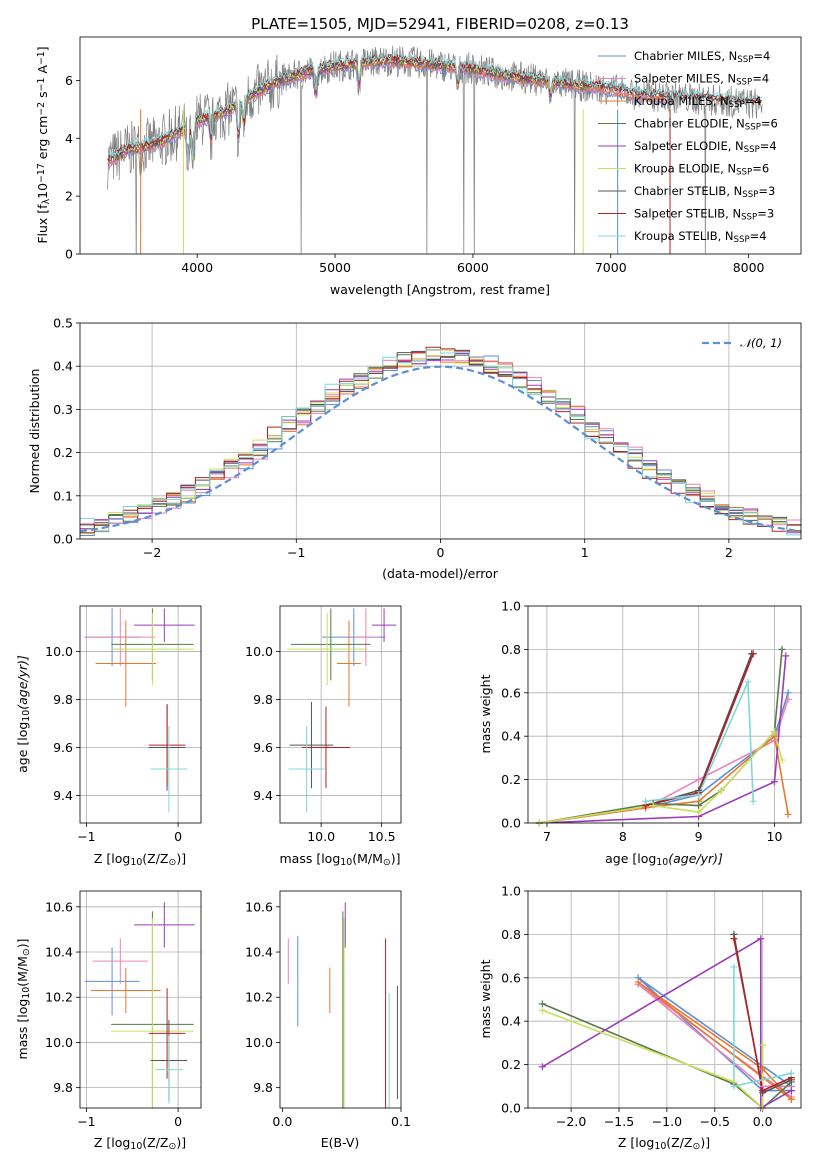 The image size is (819, 1170). What do you see at coordinates (69, 254) in the screenshot?
I see `spectrum-ytick-label: 0` at bounding box center [69, 254].